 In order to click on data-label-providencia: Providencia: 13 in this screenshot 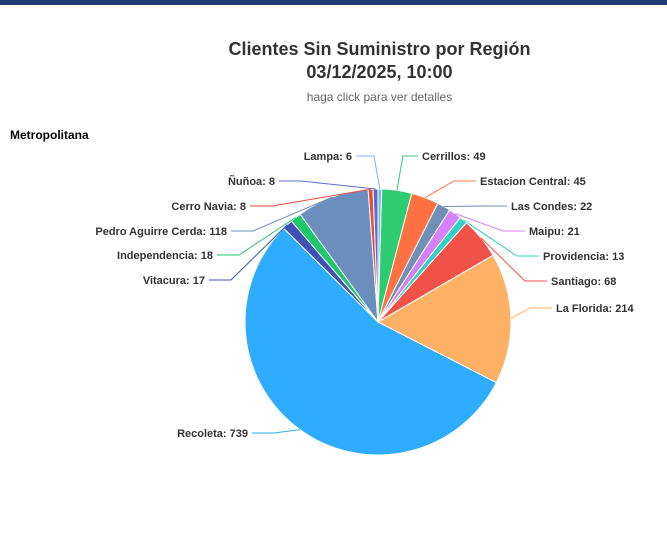, I will do `click(583, 257)`.